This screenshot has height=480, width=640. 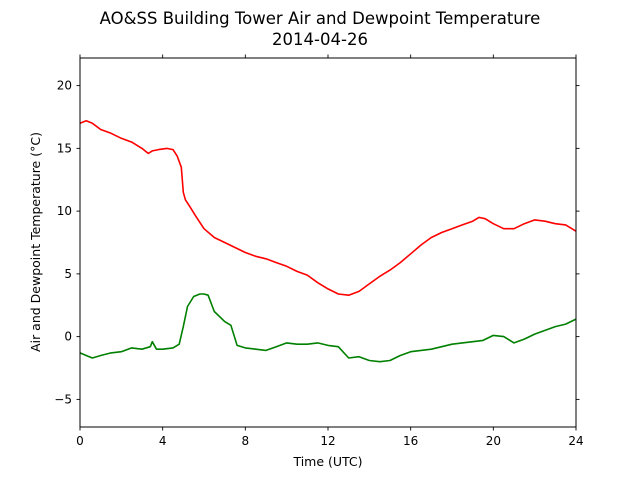 What do you see at coordinates (68, 337) in the screenshot?
I see `y-tick-label: 0` at bounding box center [68, 337].